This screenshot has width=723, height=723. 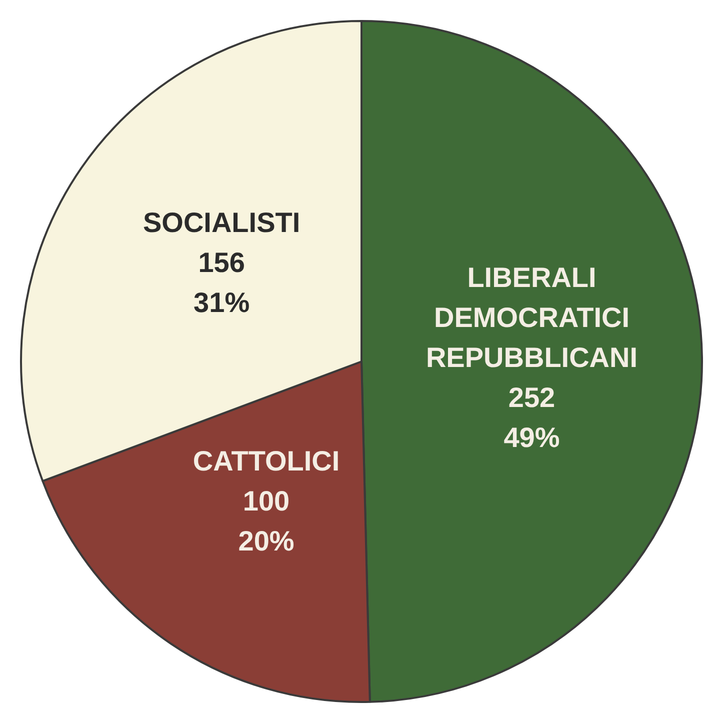 What do you see at coordinates (222, 282) in the screenshot?
I see `data-label: 156 31%` at bounding box center [222, 282].